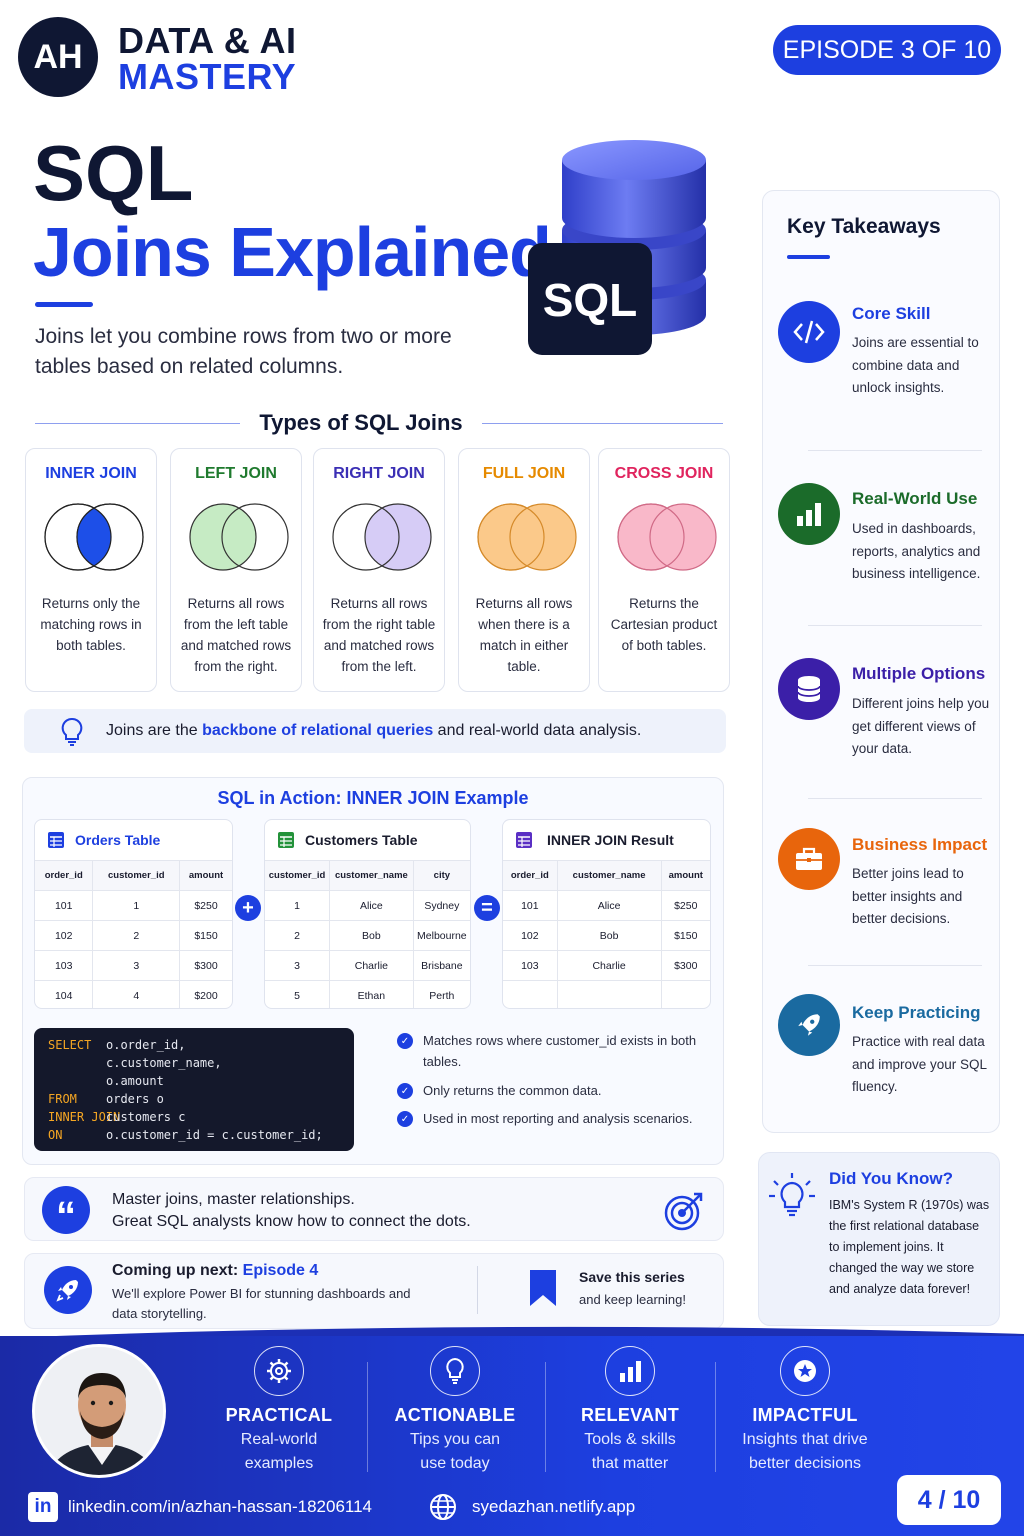 The height and width of the screenshot is (1536, 1024). What do you see at coordinates (547, 1090) in the screenshot?
I see `check-item: ✓ Only returns the common data.` at bounding box center [547, 1090].